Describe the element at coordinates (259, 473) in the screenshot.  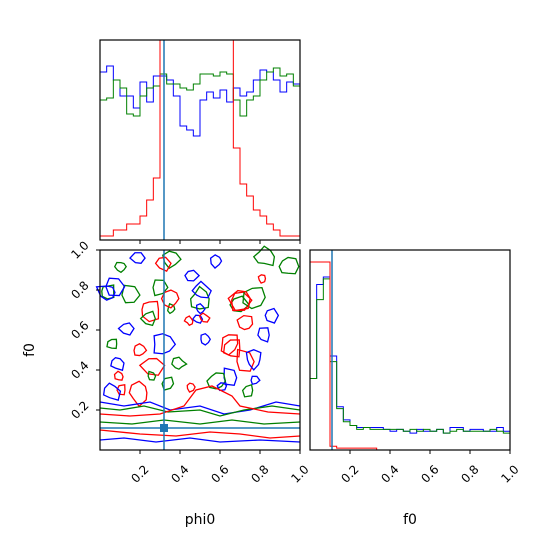
I see `contour-xtick-label-3: 0.8` at that location.